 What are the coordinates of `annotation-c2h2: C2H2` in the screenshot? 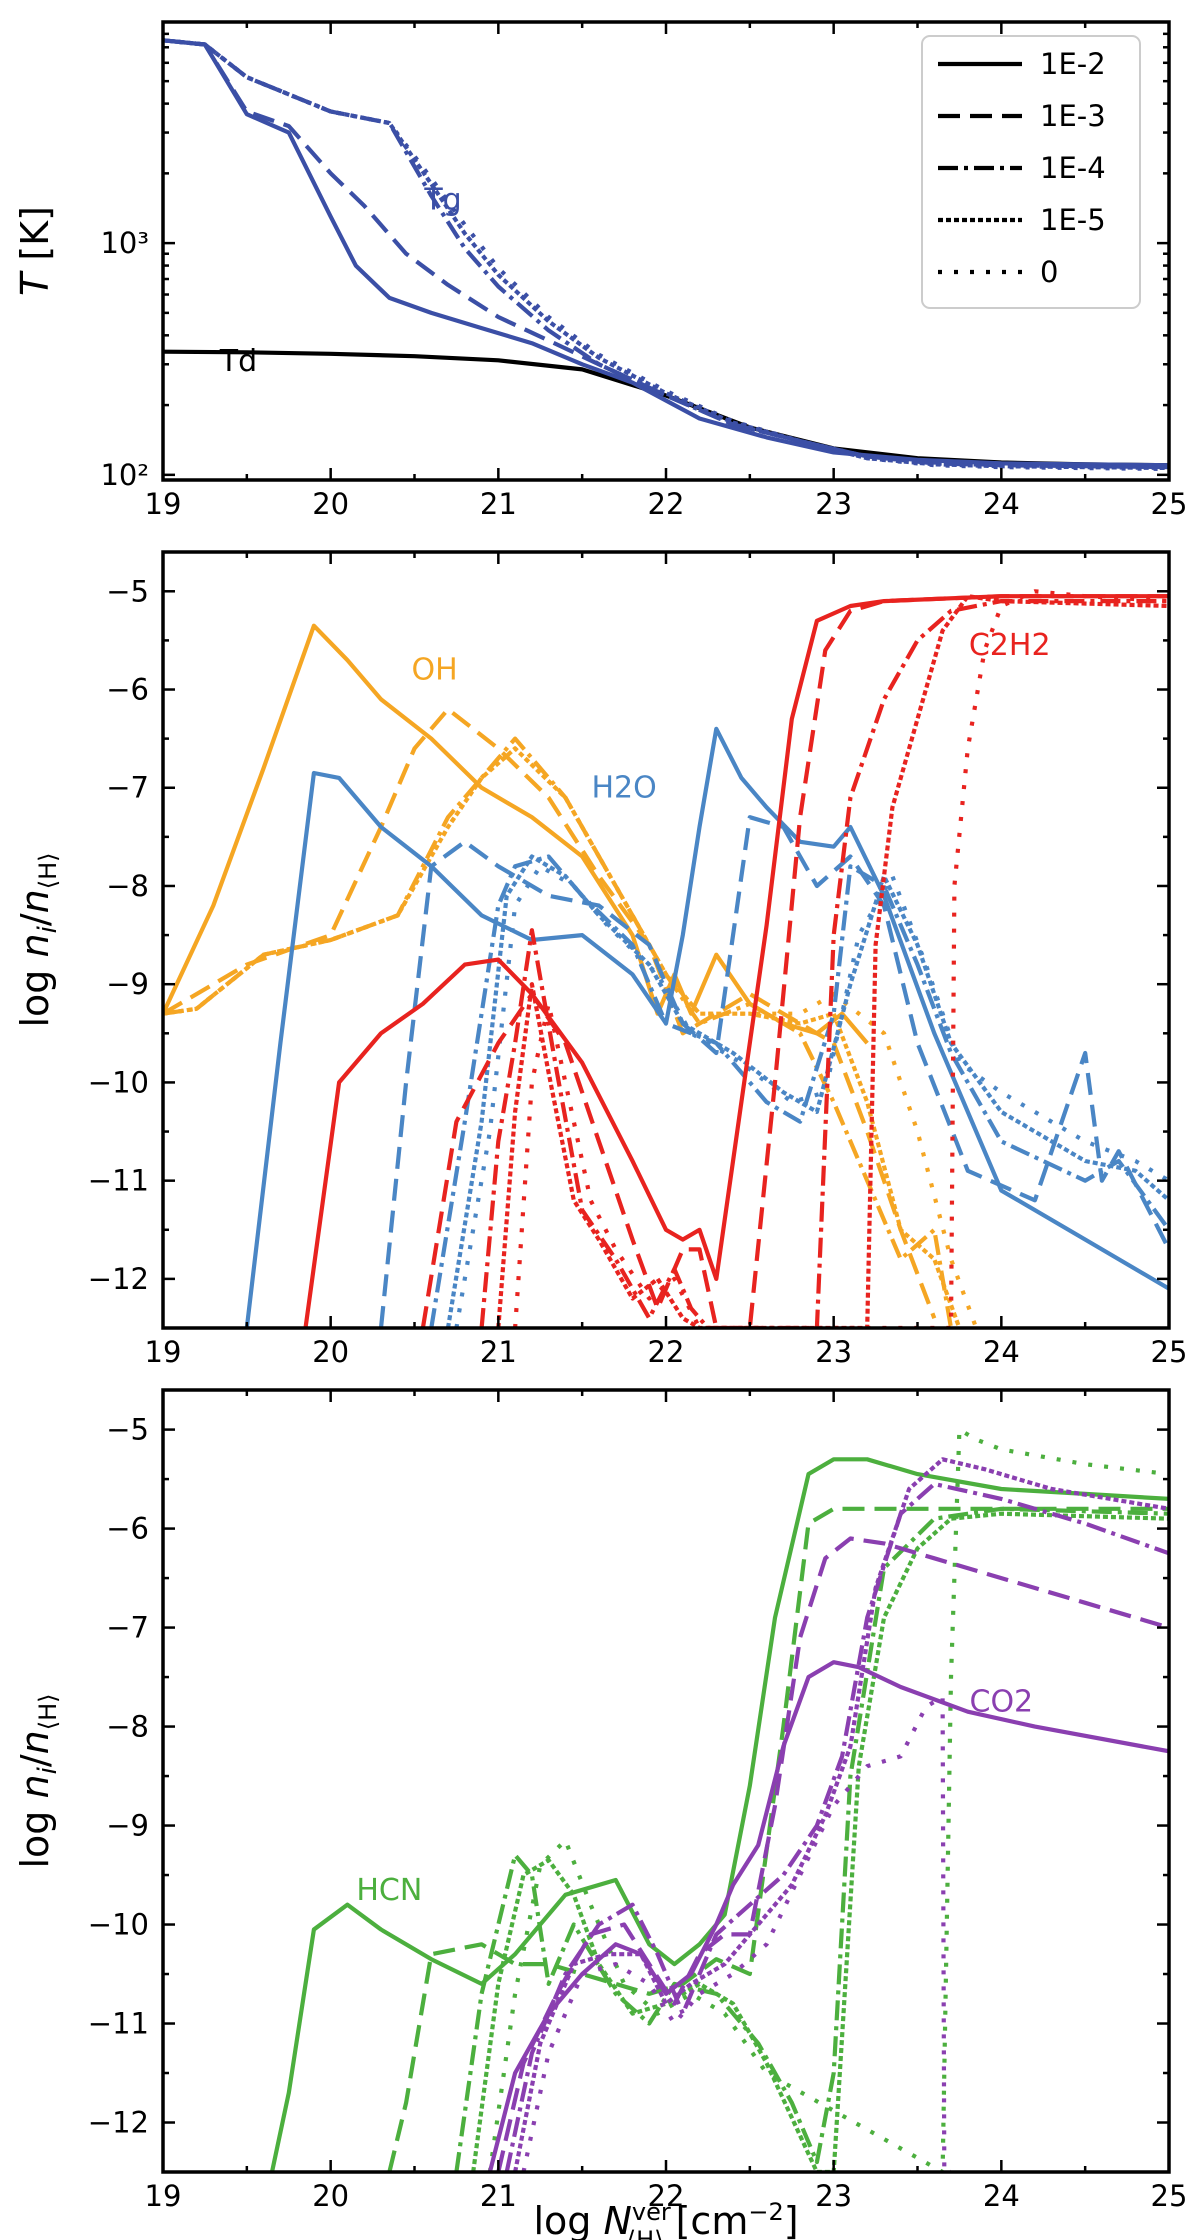 It's located at (1010, 645).